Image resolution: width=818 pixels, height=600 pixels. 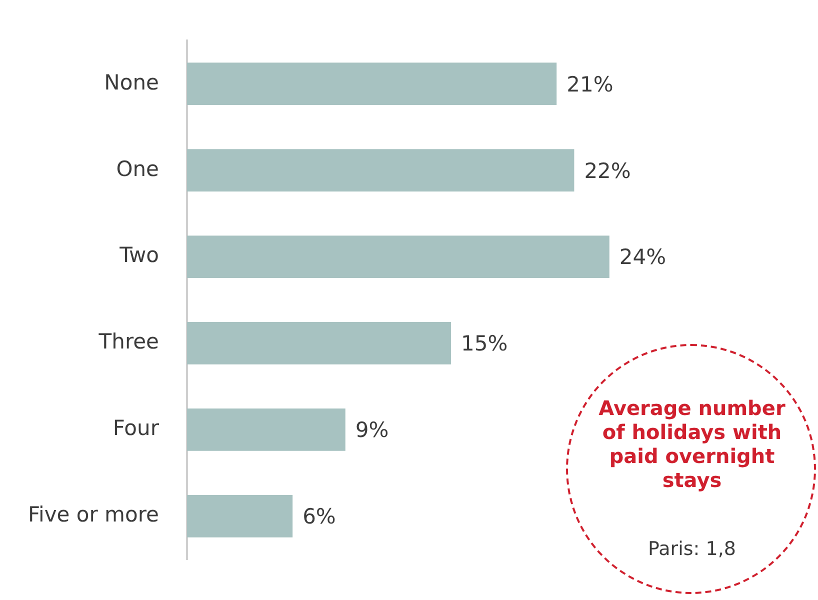 What do you see at coordinates (131, 82) in the screenshot?
I see `y-tick-label: None` at bounding box center [131, 82].